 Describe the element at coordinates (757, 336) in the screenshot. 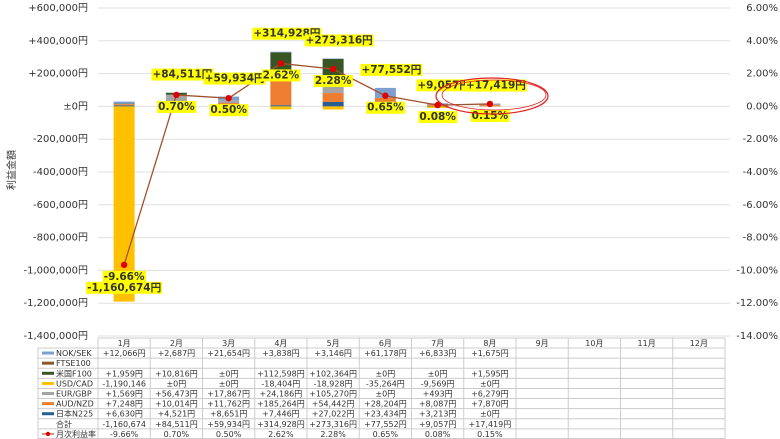

I see `y2-tick-label: -14.00%` at that location.